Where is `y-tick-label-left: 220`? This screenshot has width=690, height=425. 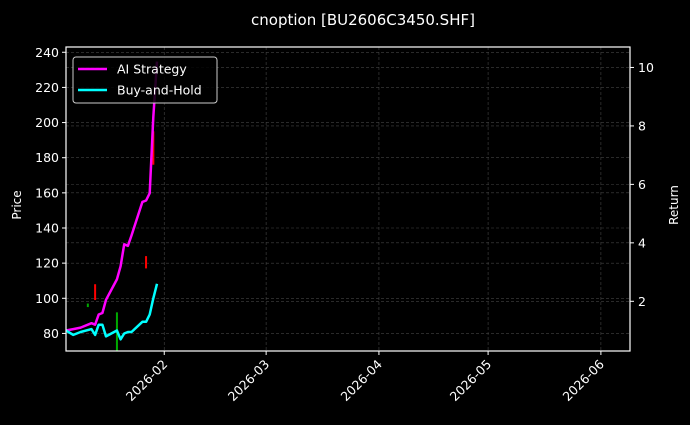
y-tick-label-left: 220 is located at coordinates (47, 87).